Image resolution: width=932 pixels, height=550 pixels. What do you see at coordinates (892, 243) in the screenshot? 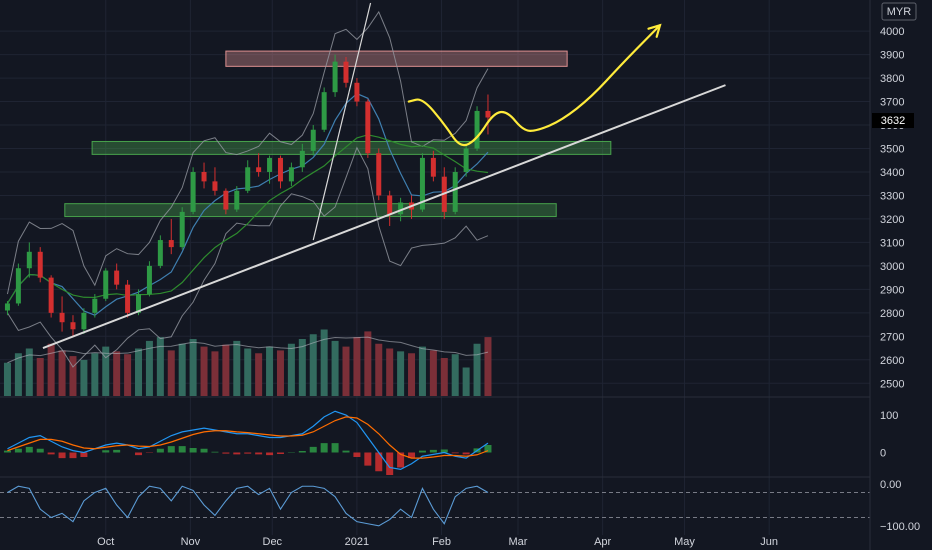
I see `price-tick-label: 3100` at bounding box center [892, 243].